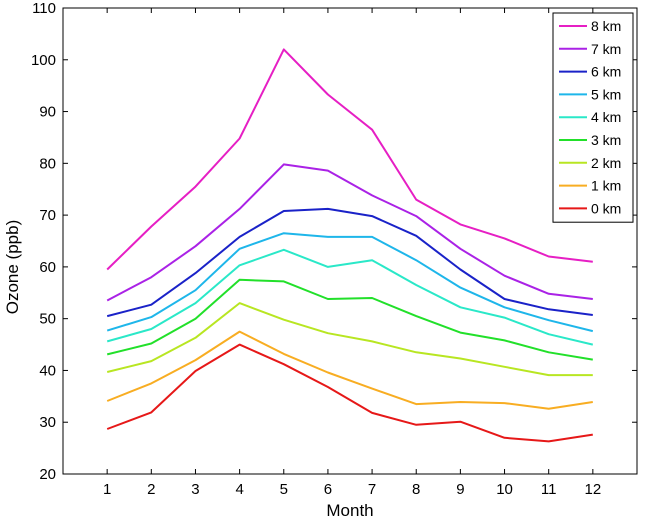  I want to click on series-line-5-km, so click(350, 282).